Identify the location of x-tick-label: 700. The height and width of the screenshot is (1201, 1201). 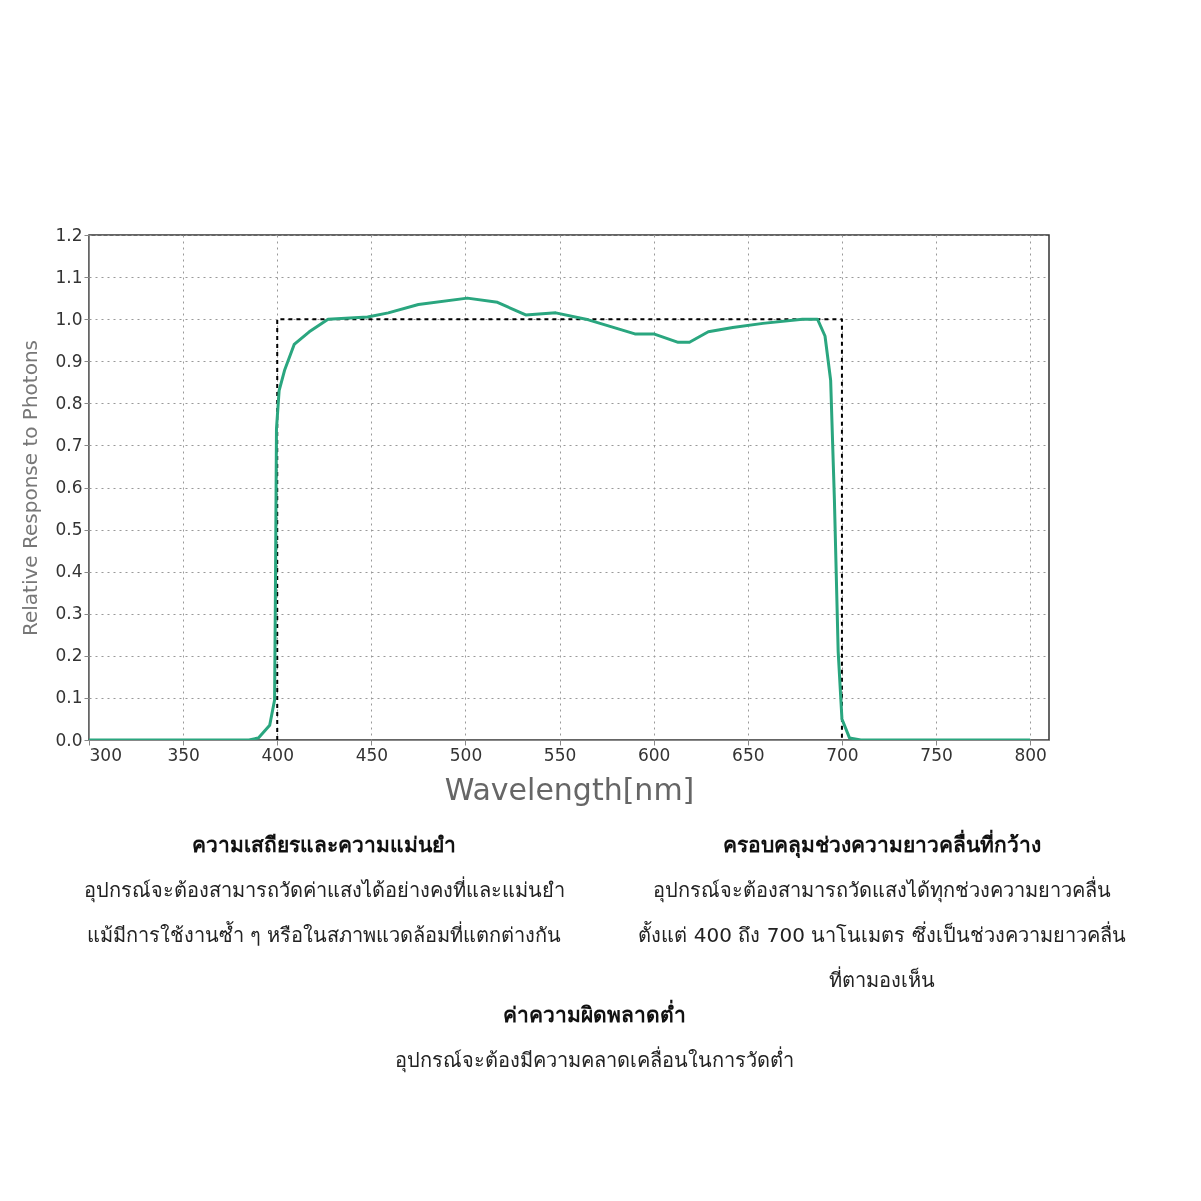
(842, 754).